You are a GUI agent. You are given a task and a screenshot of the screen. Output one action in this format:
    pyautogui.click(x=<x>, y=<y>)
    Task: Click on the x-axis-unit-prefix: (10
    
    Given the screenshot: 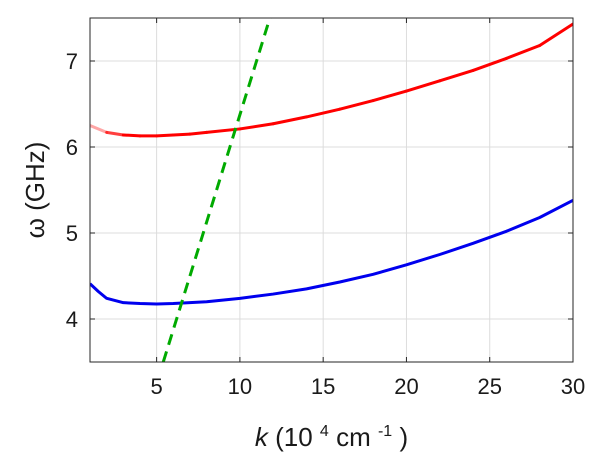 What is the action you would take?
    pyautogui.click(x=294, y=437)
    